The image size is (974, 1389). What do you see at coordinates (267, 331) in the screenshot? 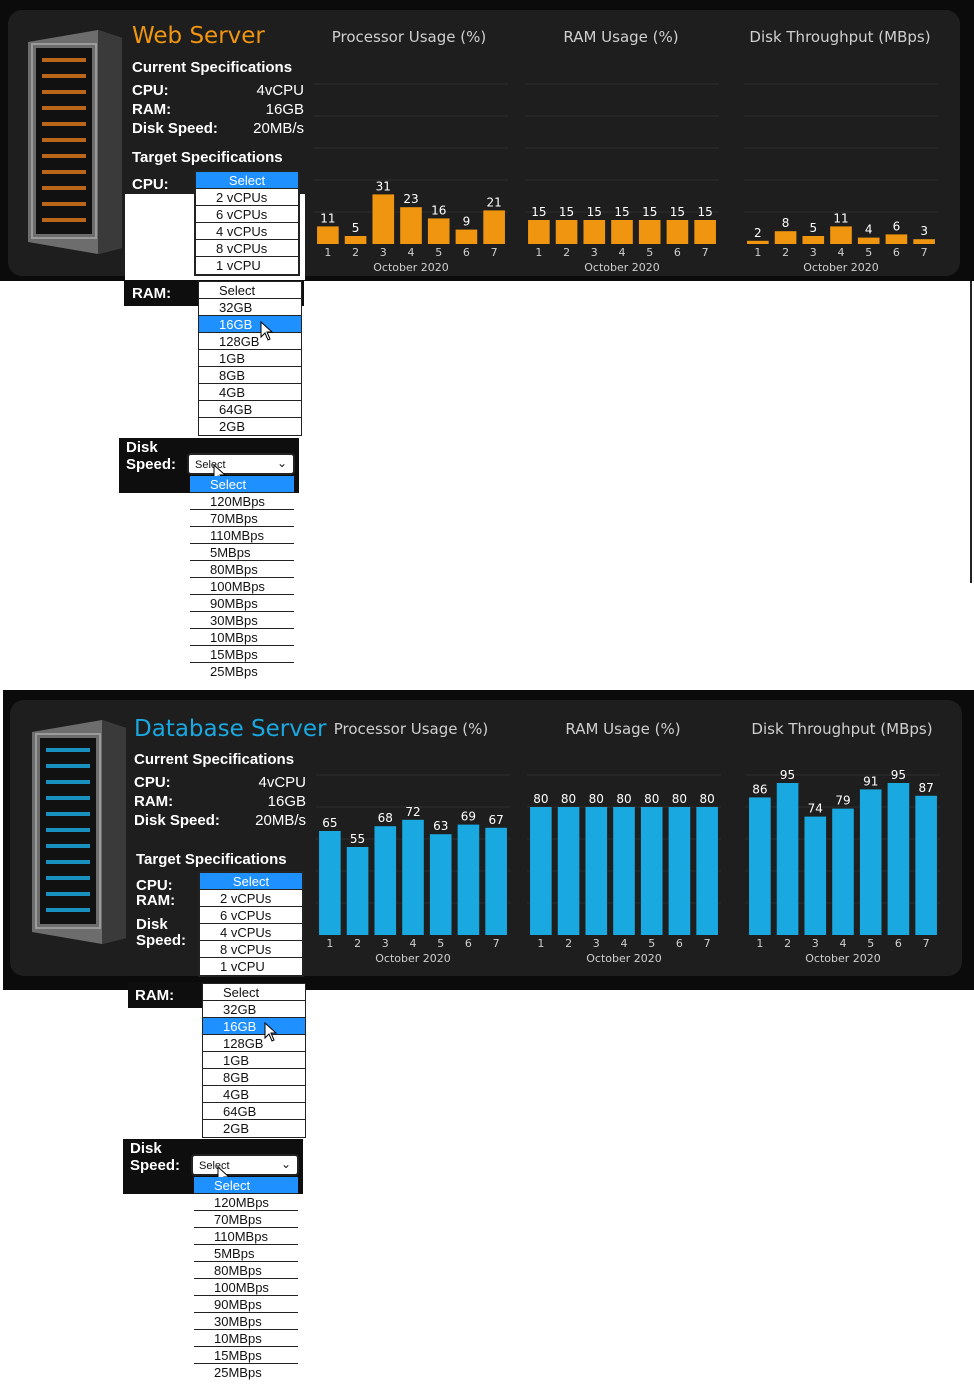
I see `mouse-cursor-icon` at bounding box center [267, 331].